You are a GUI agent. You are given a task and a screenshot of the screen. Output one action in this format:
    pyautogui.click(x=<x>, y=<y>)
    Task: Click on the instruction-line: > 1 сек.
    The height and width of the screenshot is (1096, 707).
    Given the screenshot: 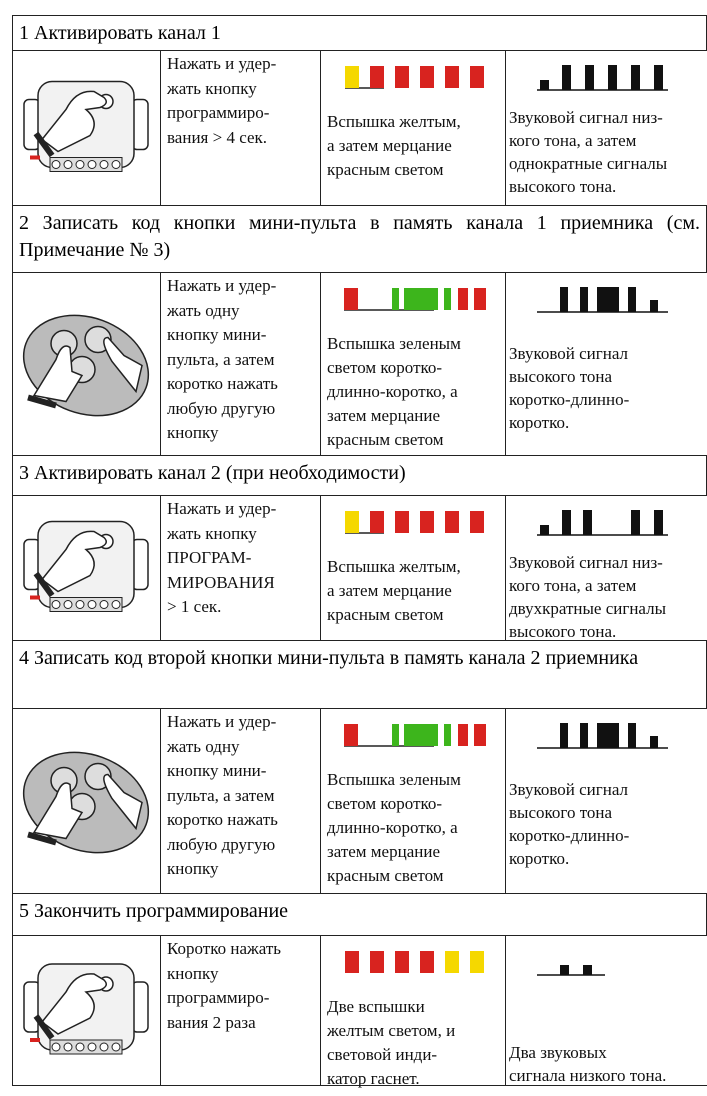 What is the action you would take?
    pyautogui.click(x=194, y=606)
    